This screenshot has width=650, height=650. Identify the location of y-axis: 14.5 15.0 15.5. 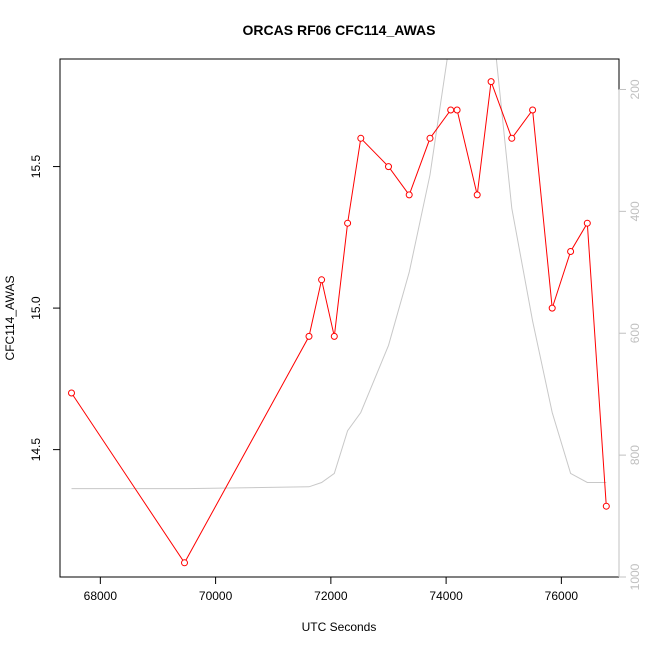
(45, 308).